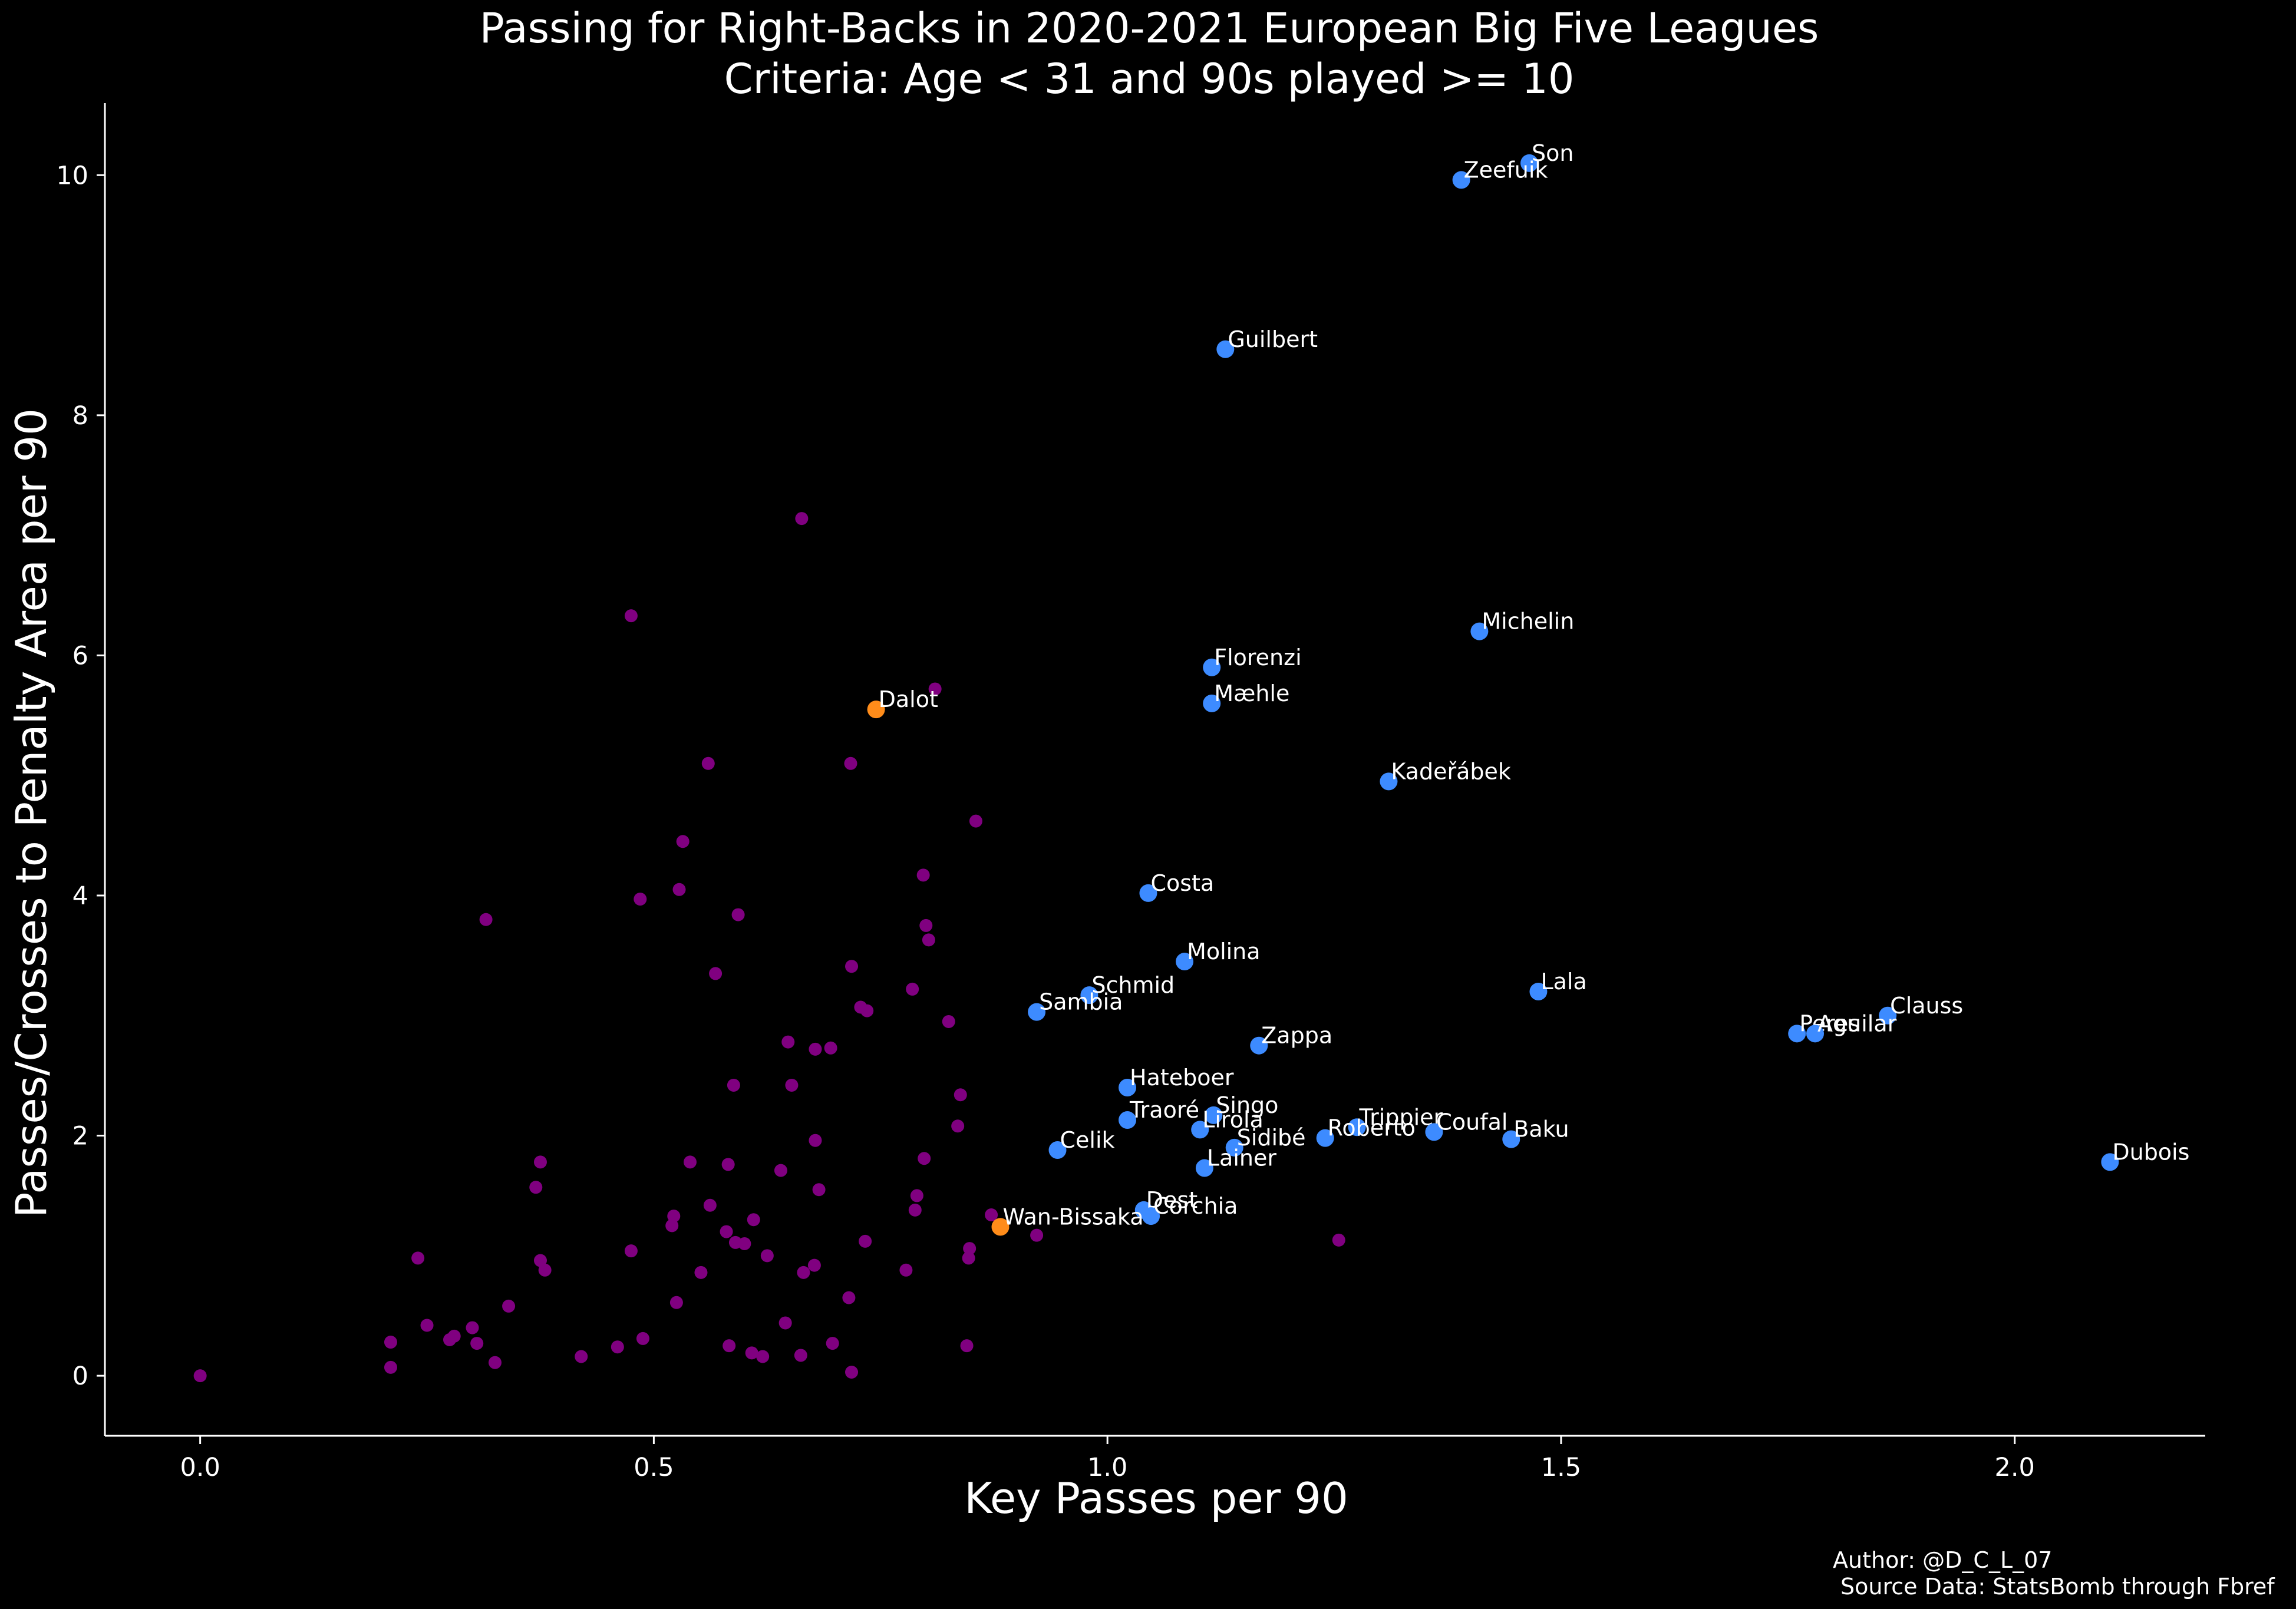  I want to click on player-label: Roberto, so click(1372, 1128).